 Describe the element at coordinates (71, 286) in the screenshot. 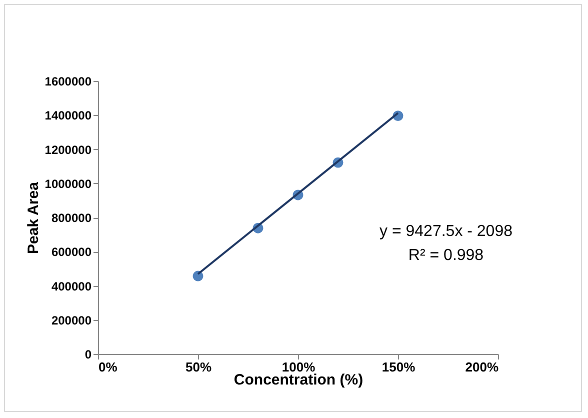

I see `y-tick-label: 400000` at that location.